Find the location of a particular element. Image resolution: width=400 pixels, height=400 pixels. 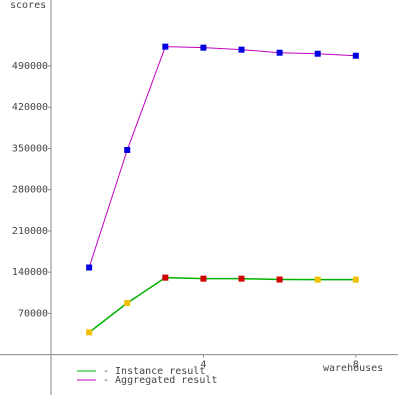

x-axis-label: warehouses is located at coordinates (353, 368).